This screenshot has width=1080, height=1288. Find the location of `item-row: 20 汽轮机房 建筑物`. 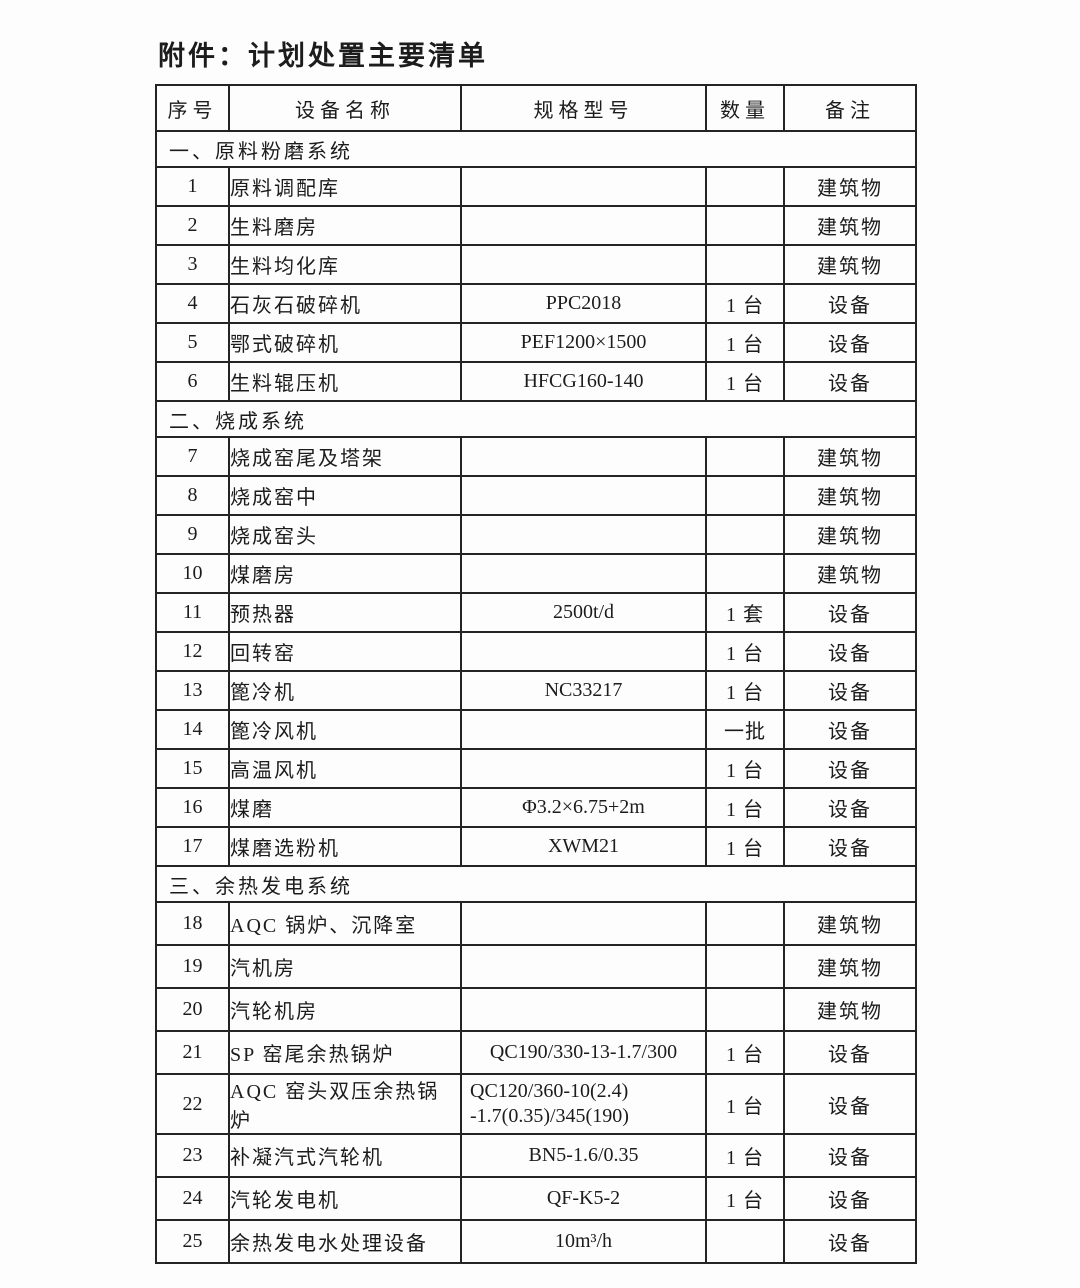

item-row: 20 汽轮机房 建筑物 is located at coordinates (536, 1009).